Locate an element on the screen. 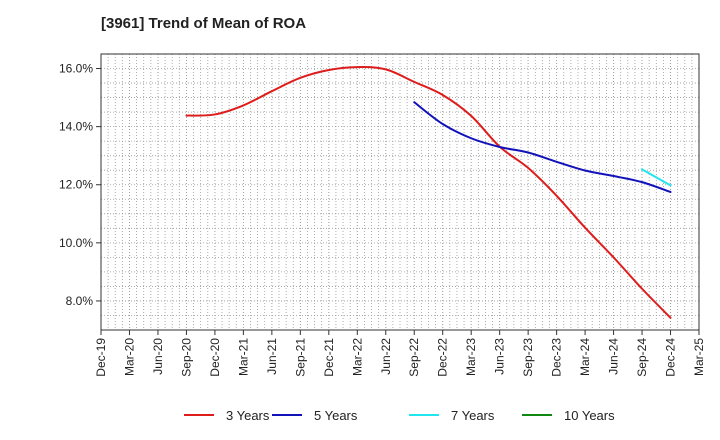 The width and height of the screenshot is (720, 440). x-tick-label: Jun-20 is located at coordinates (158, 356).